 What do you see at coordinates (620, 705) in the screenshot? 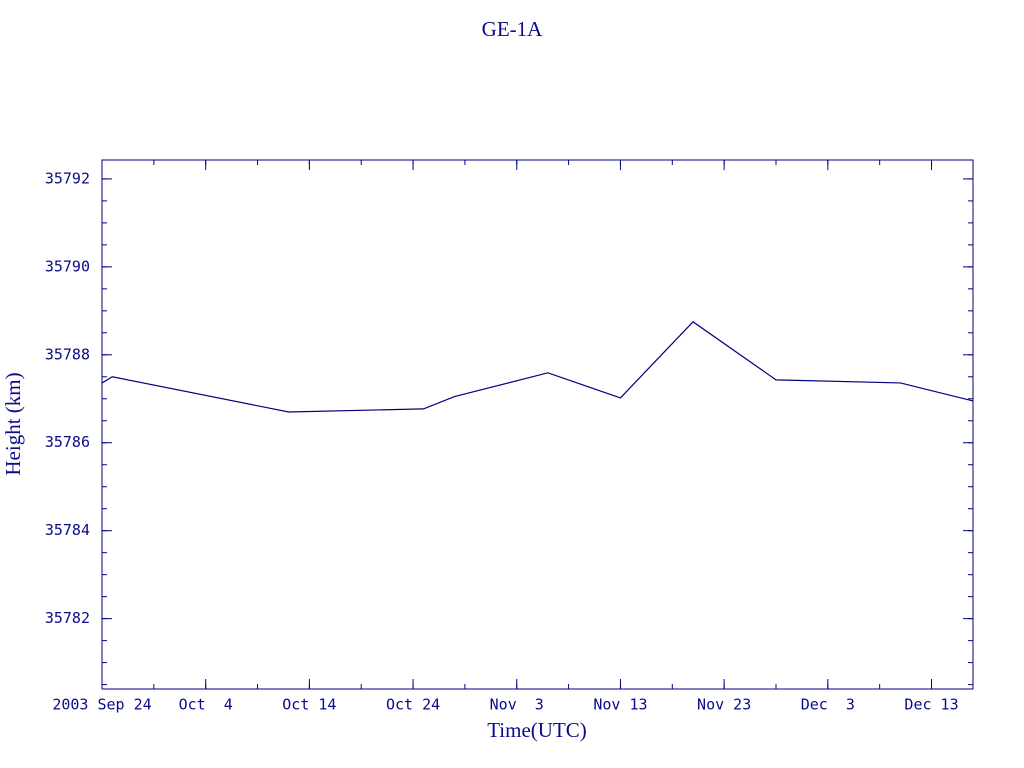
I see `x-tick-label: Nov 13` at bounding box center [620, 705].